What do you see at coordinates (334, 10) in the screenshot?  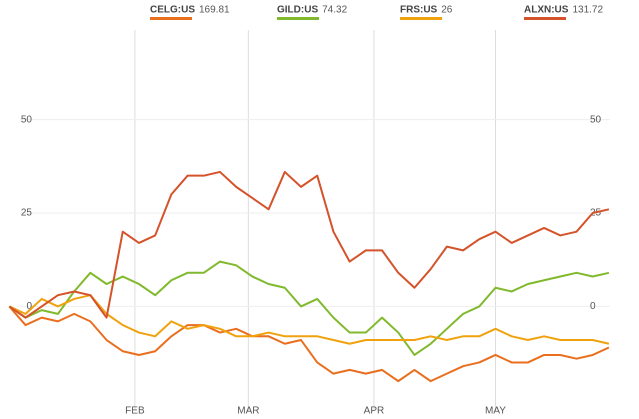 I see `legend-value: 74.32` at bounding box center [334, 10].